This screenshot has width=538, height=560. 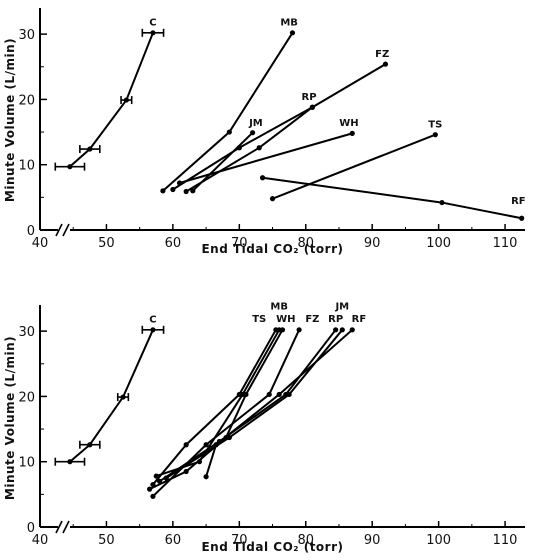 I want to click on series-rf, so click(x=392, y=198).